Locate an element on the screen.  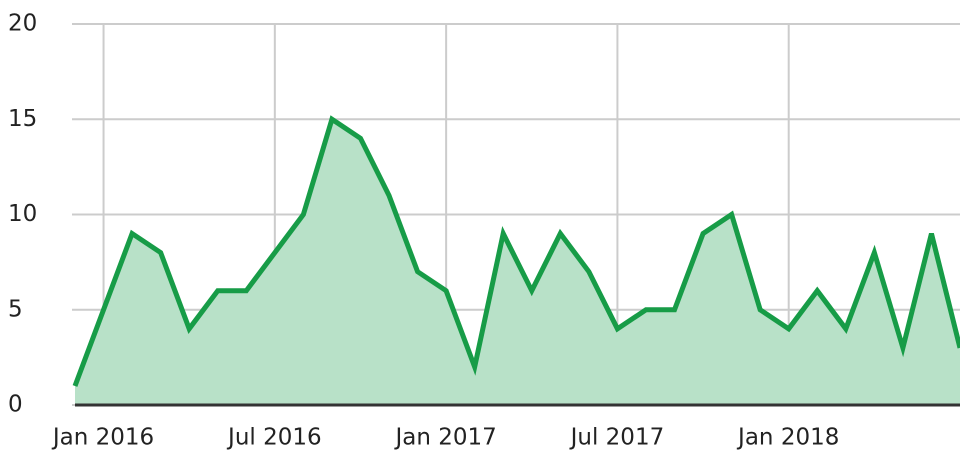
x-tick-label: Jul 2016 is located at coordinates (274, 438).